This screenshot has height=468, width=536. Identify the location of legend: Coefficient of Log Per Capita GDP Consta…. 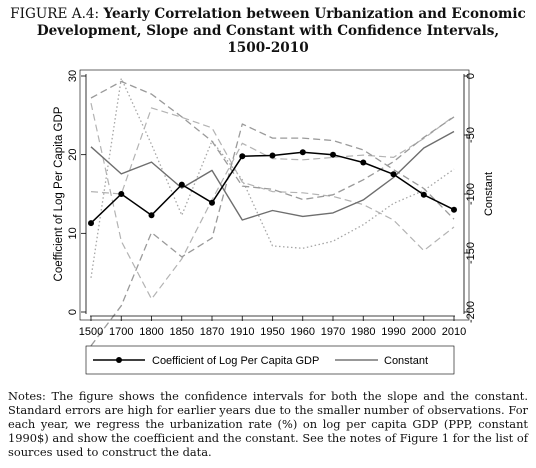
(270, 360).